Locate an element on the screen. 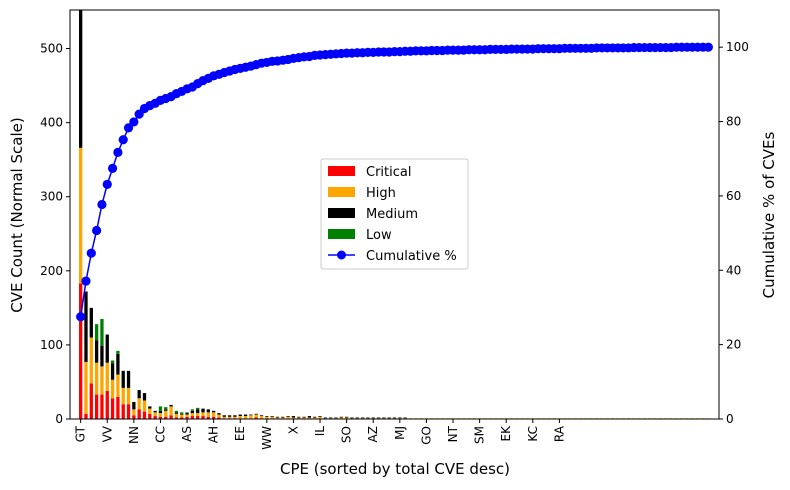  x-tick-label-AZ: AZ is located at coordinates (373, 434).